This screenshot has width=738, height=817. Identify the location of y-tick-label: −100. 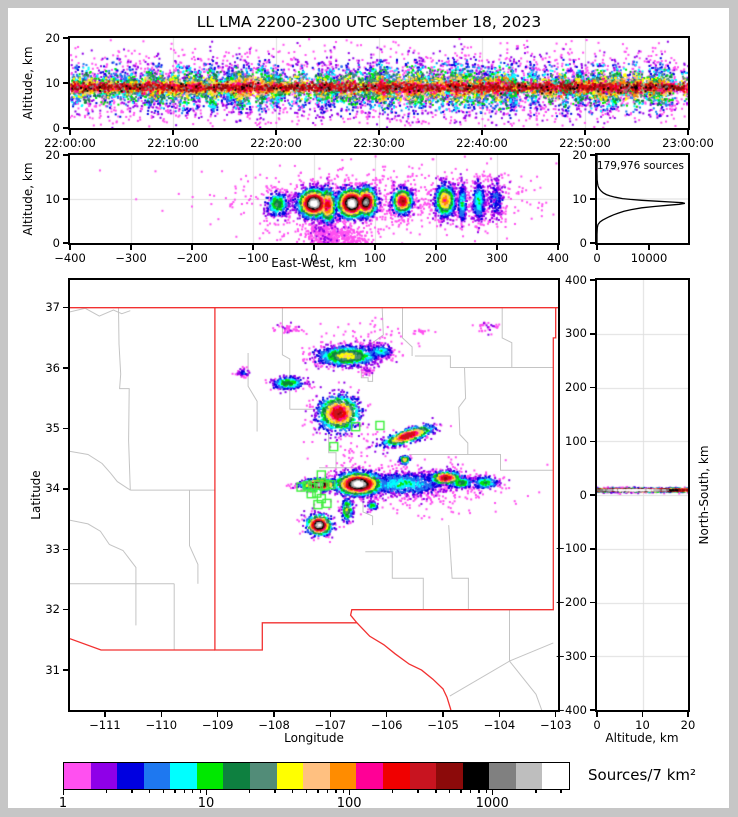
(571, 548).